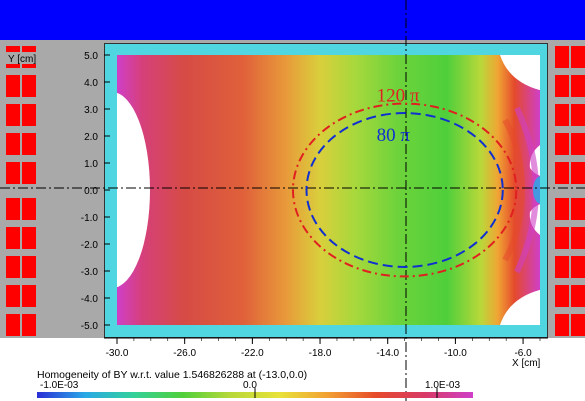  I want to click on left-cutout, so click(133, 190).